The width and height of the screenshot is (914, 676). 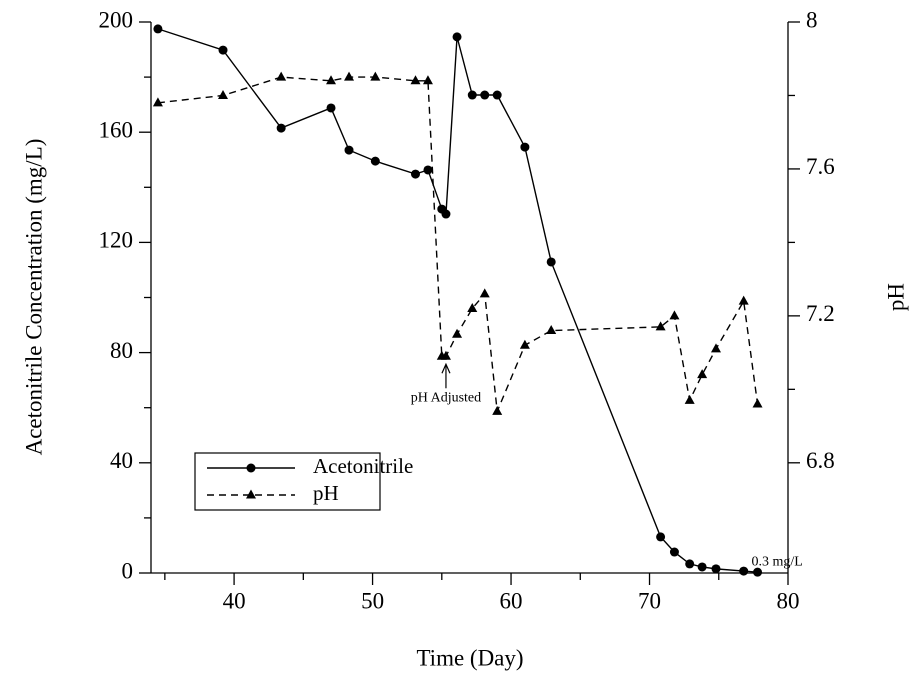 What do you see at coordinates (363, 466) in the screenshot?
I see `legend-label: Acetonitrile` at bounding box center [363, 466].